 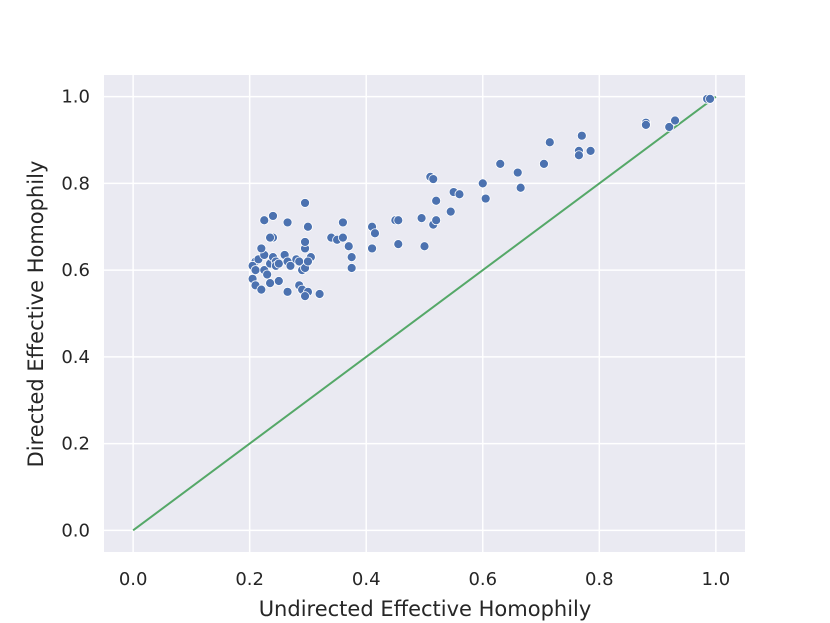 I want to click on x-tick-label-1: 0.2, so click(x=249, y=579).